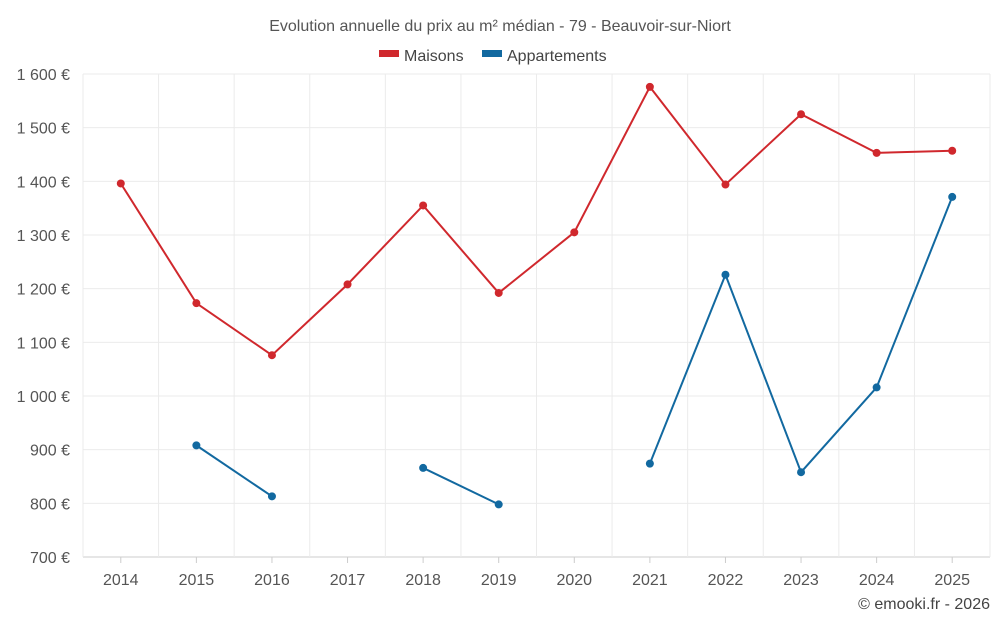 Image resolution: width=1000 pixels, height=625 pixels. Describe the element at coordinates (952, 150) in the screenshot. I see `data-point-maisons: Maisons 2025: 1457 €` at that location.